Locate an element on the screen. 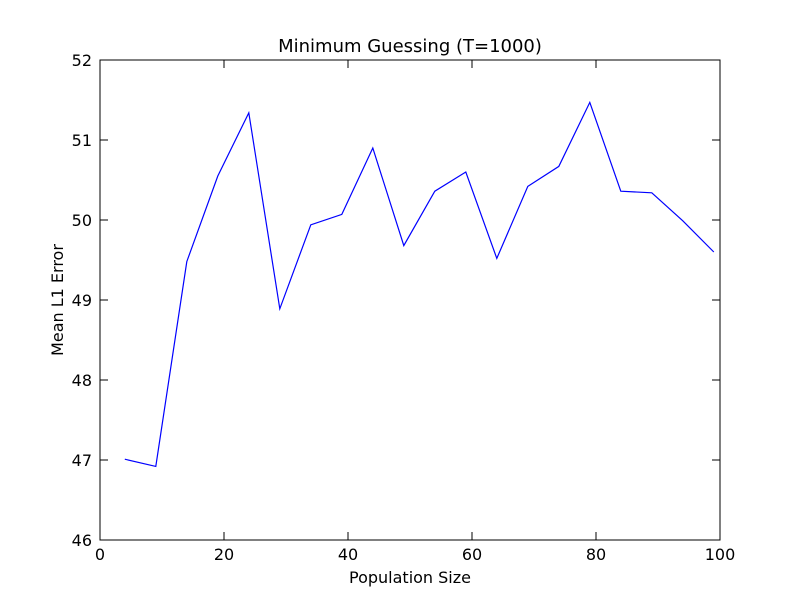  x-axis-label: Population Size is located at coordinates (410, 577).